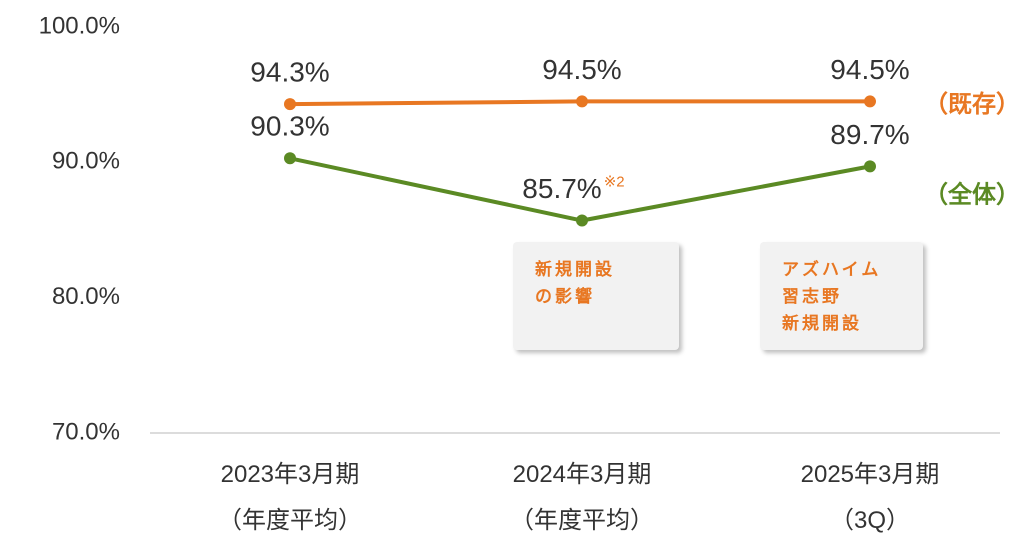 Image resolution: width=1023 pixels, height=545 pixels. I want to click on data-label: 90.3%, so click(289, 126).